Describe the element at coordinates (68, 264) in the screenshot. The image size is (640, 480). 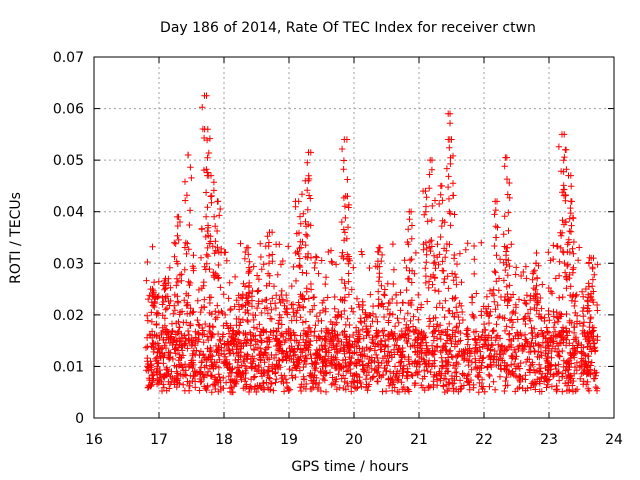
I see `y-tick-label: 0.03` at that location.